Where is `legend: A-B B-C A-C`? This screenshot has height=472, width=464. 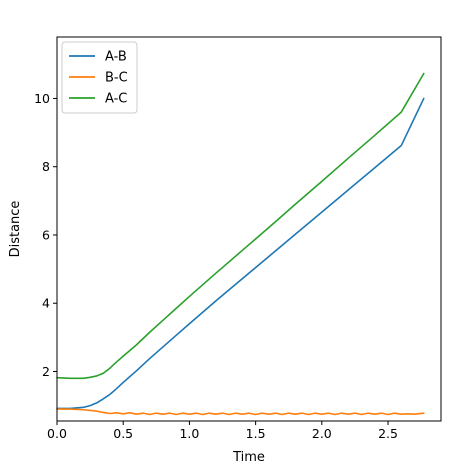 legend: A-B B-C A-C is located at coordinates (99, 77).